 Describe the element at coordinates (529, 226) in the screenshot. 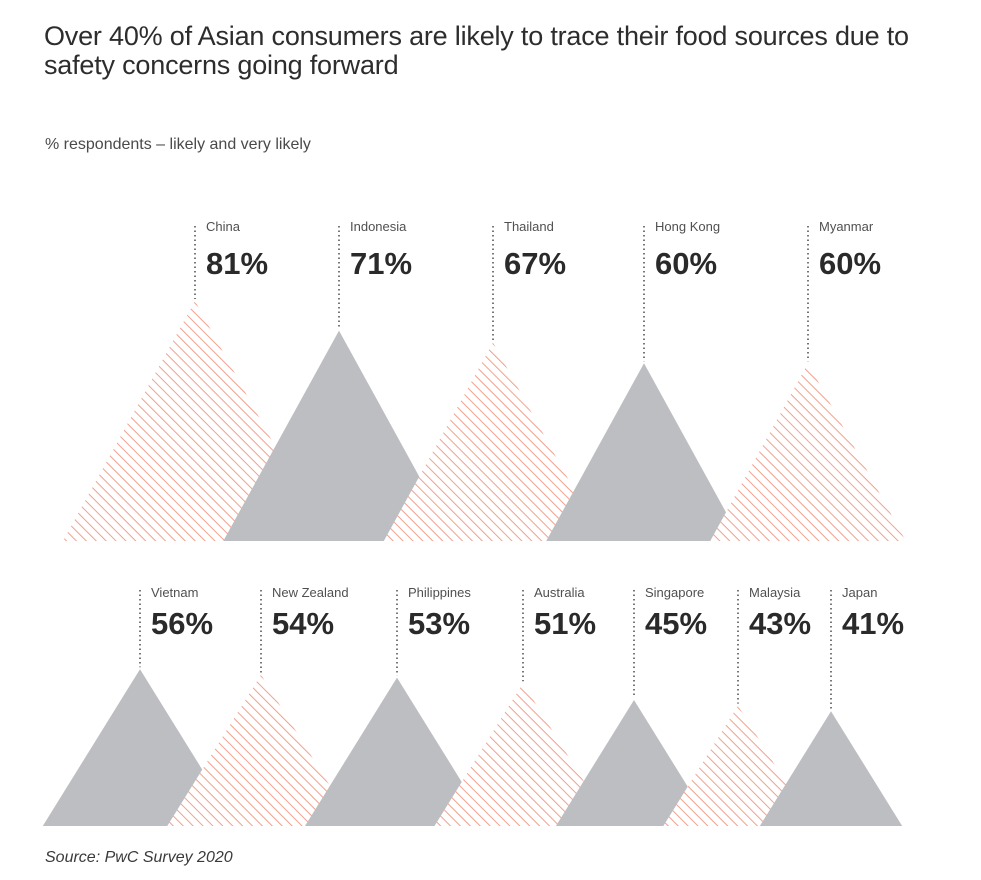

I see `country-label-thailand: Thailand` at that location.